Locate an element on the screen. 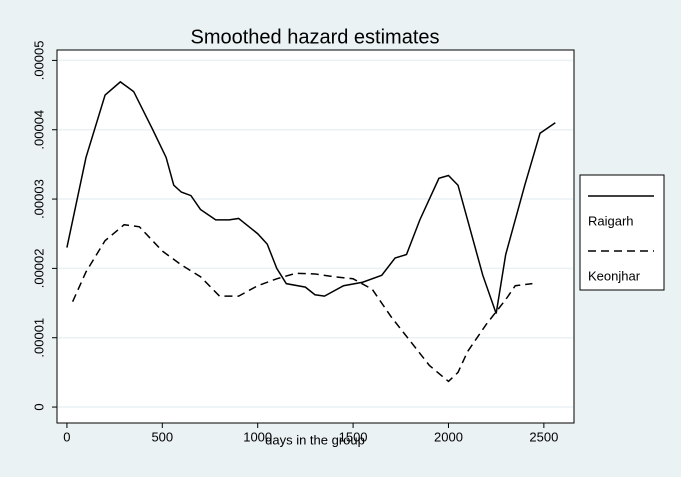 This screenshot has width=681, height=477. chart-title: Smoothed hazard estimates is located at coordinates (314, 37).